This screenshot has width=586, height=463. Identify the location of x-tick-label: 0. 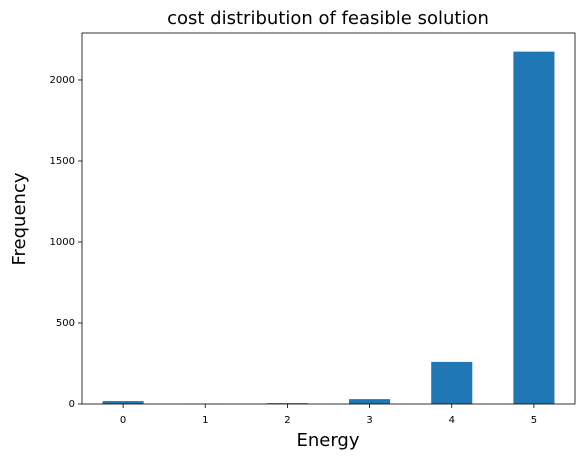
(123, 420).